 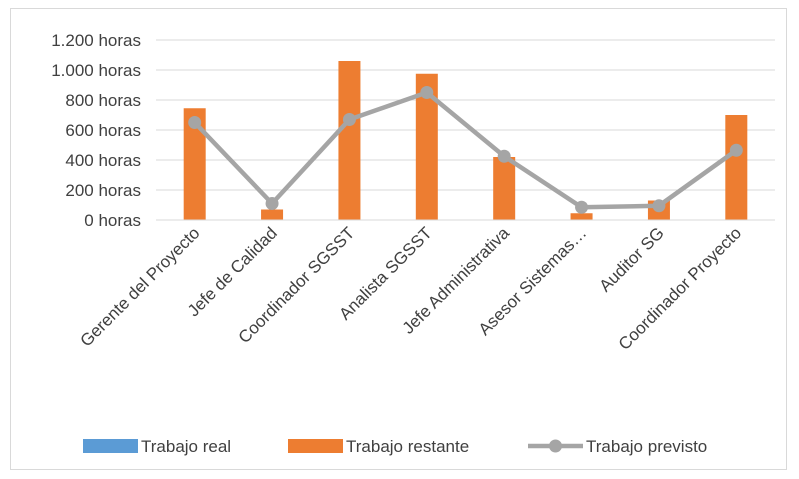 What do you see at coordinates (646, 446) in the screenshot?
I see `legend-label: Trabajo previsto` at bounding box center [646, 446].